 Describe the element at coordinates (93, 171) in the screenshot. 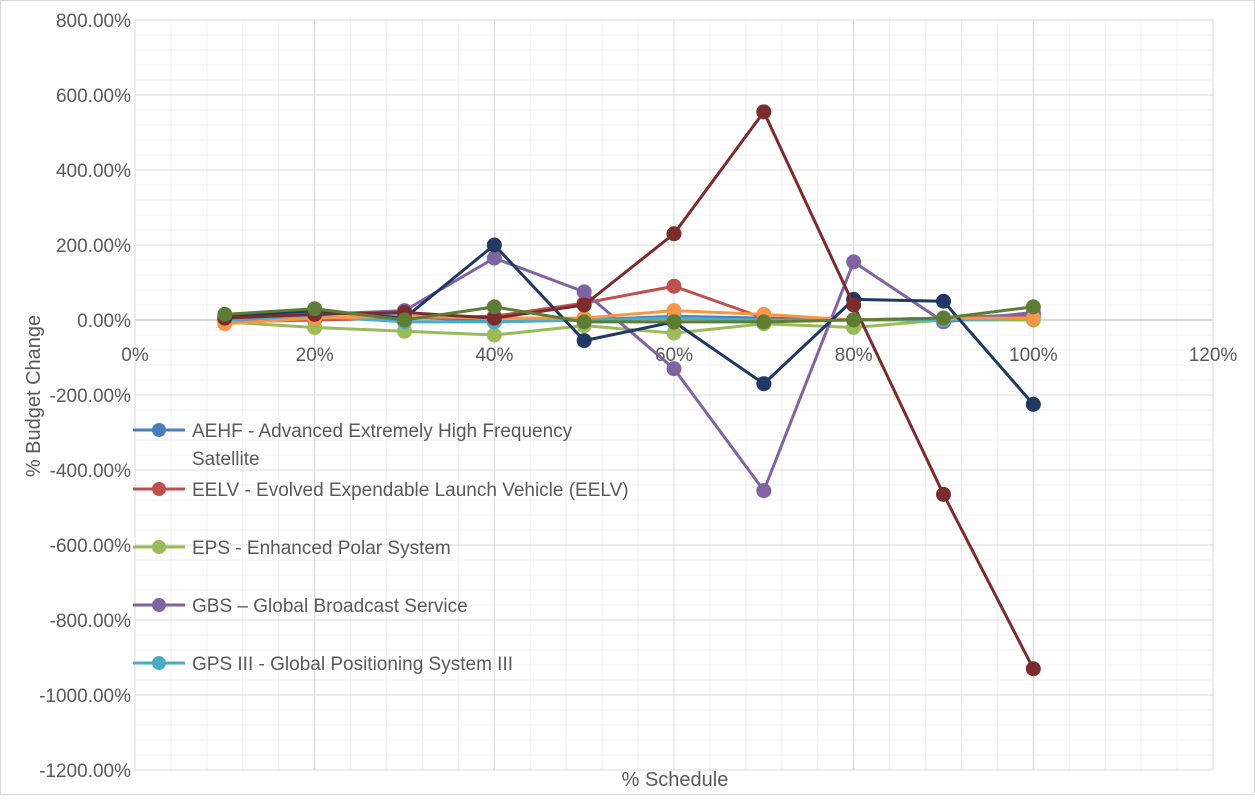

I see `y-tick-label: 400.00%` at that location.